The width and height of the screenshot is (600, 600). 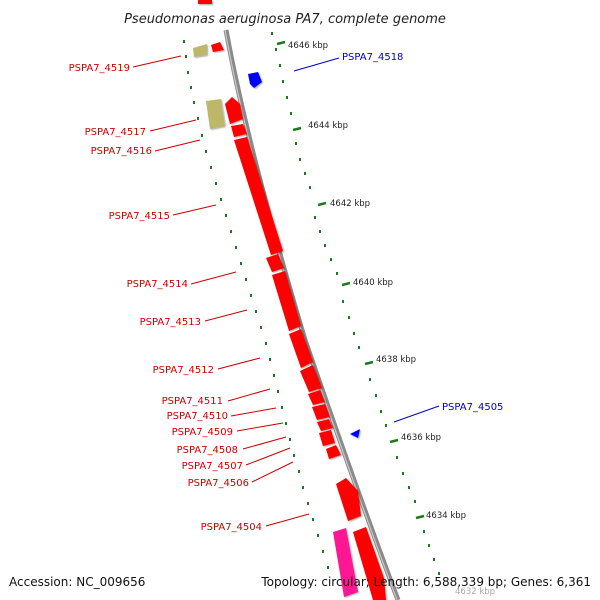 I want to click on kbp-label: 4644 kbp, so click(x=328, y=126).